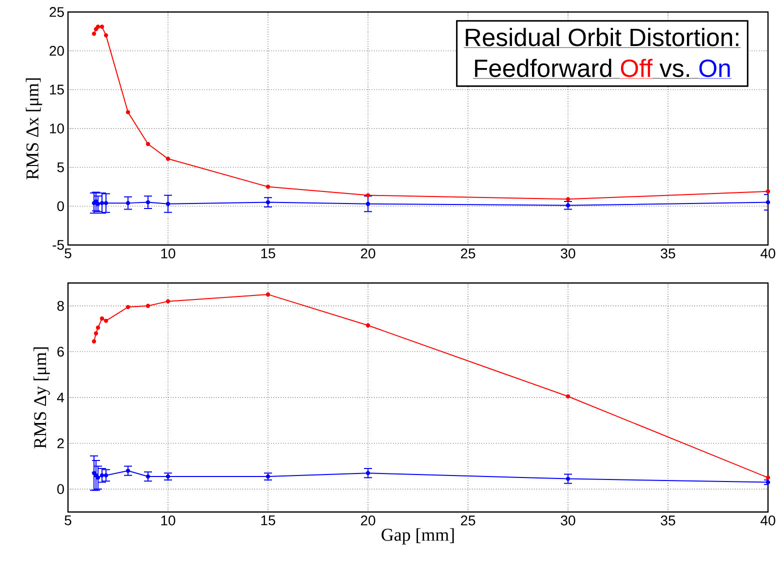 Image resolution: width=780 pixels, height=567 pixels. What do you see at coordinates (34, 129) in the screenshot?
I see `y-axis-title: RMS Δx [μm]` at bounding box center [34, 129].